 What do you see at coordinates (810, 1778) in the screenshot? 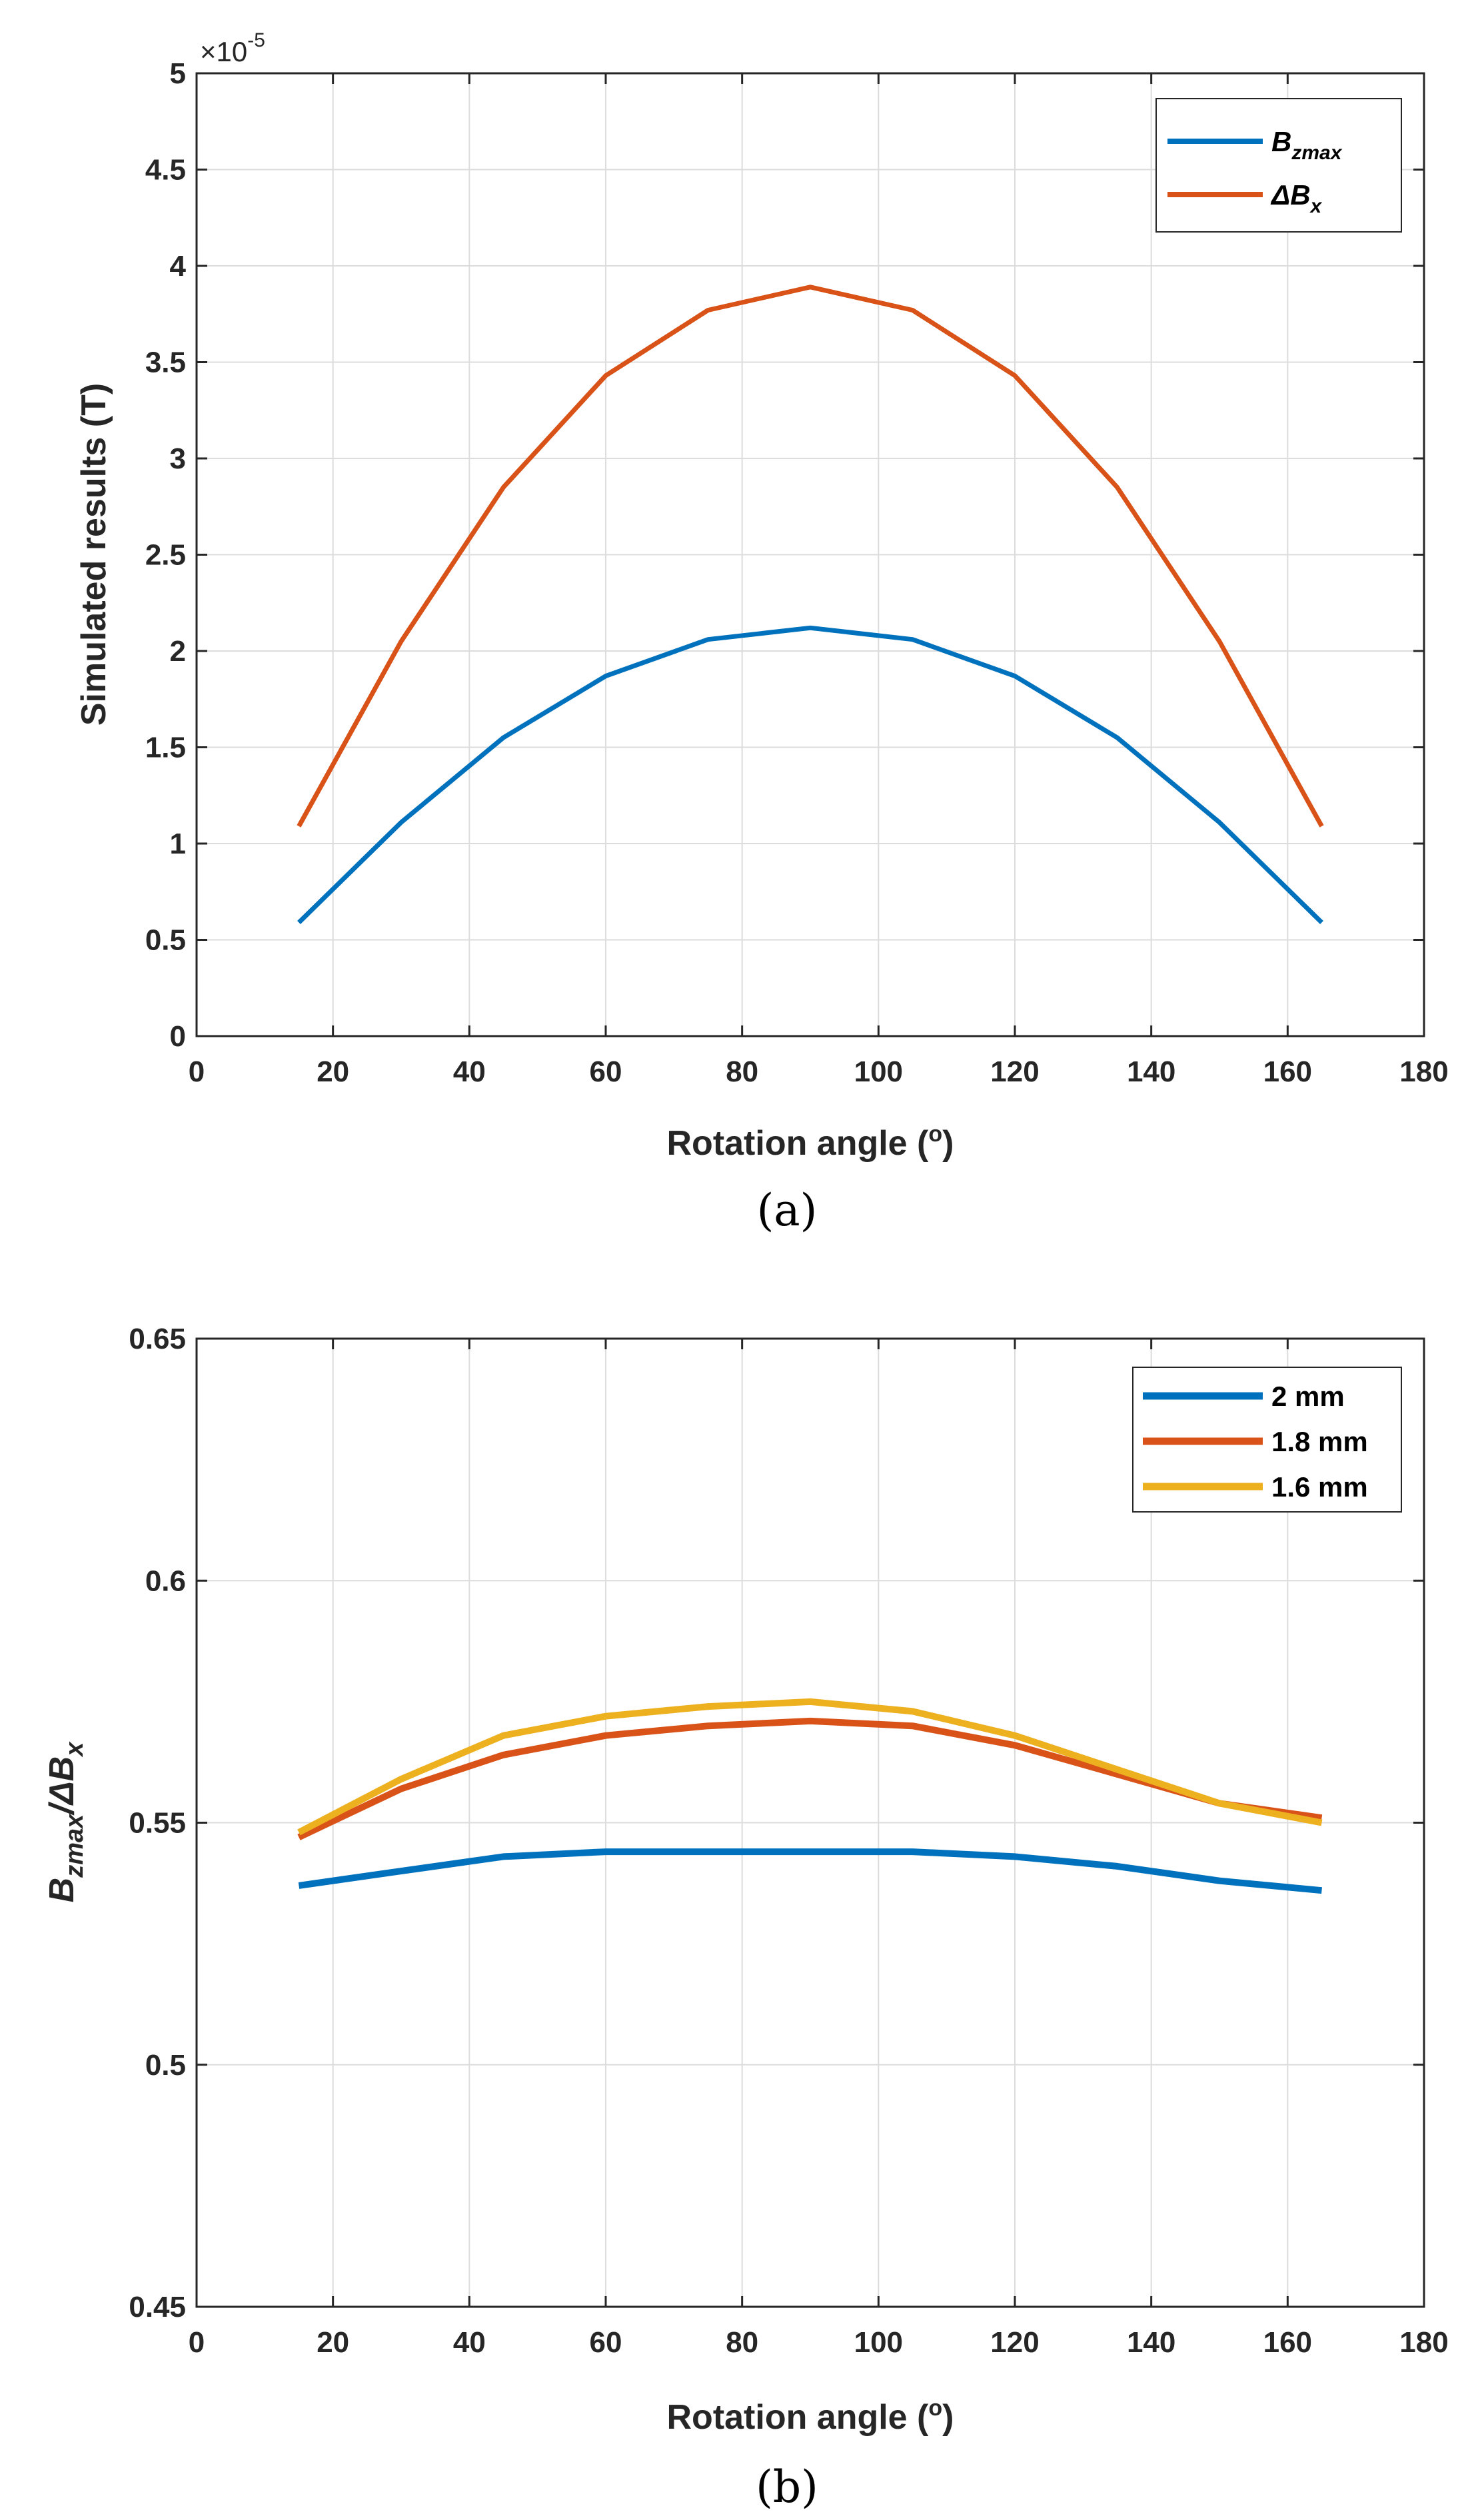
I see `series-line-1-8-mm` at bounding box center [810, 1778].